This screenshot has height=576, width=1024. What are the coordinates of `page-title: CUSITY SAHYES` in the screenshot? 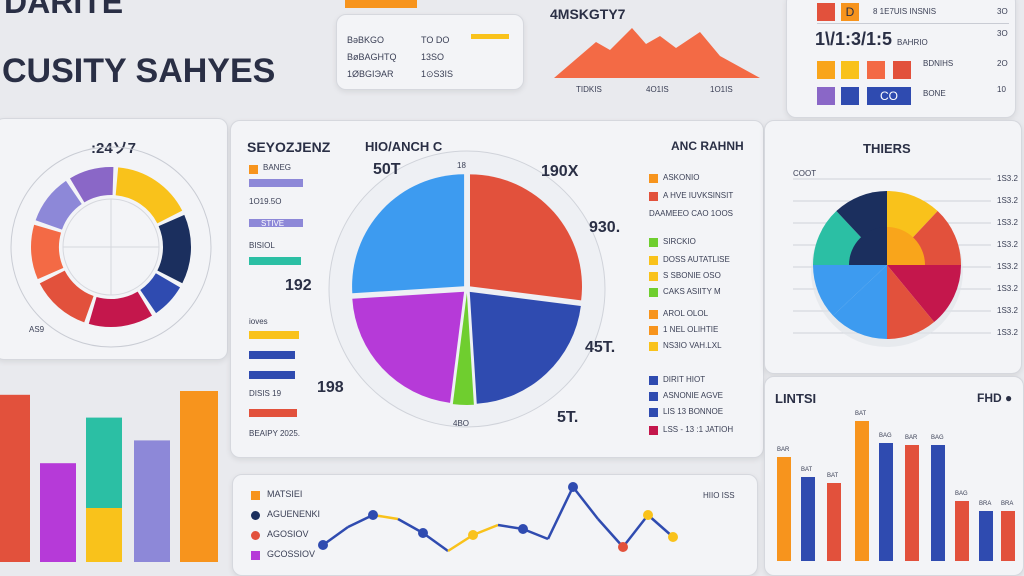 It's located at (139, 71).